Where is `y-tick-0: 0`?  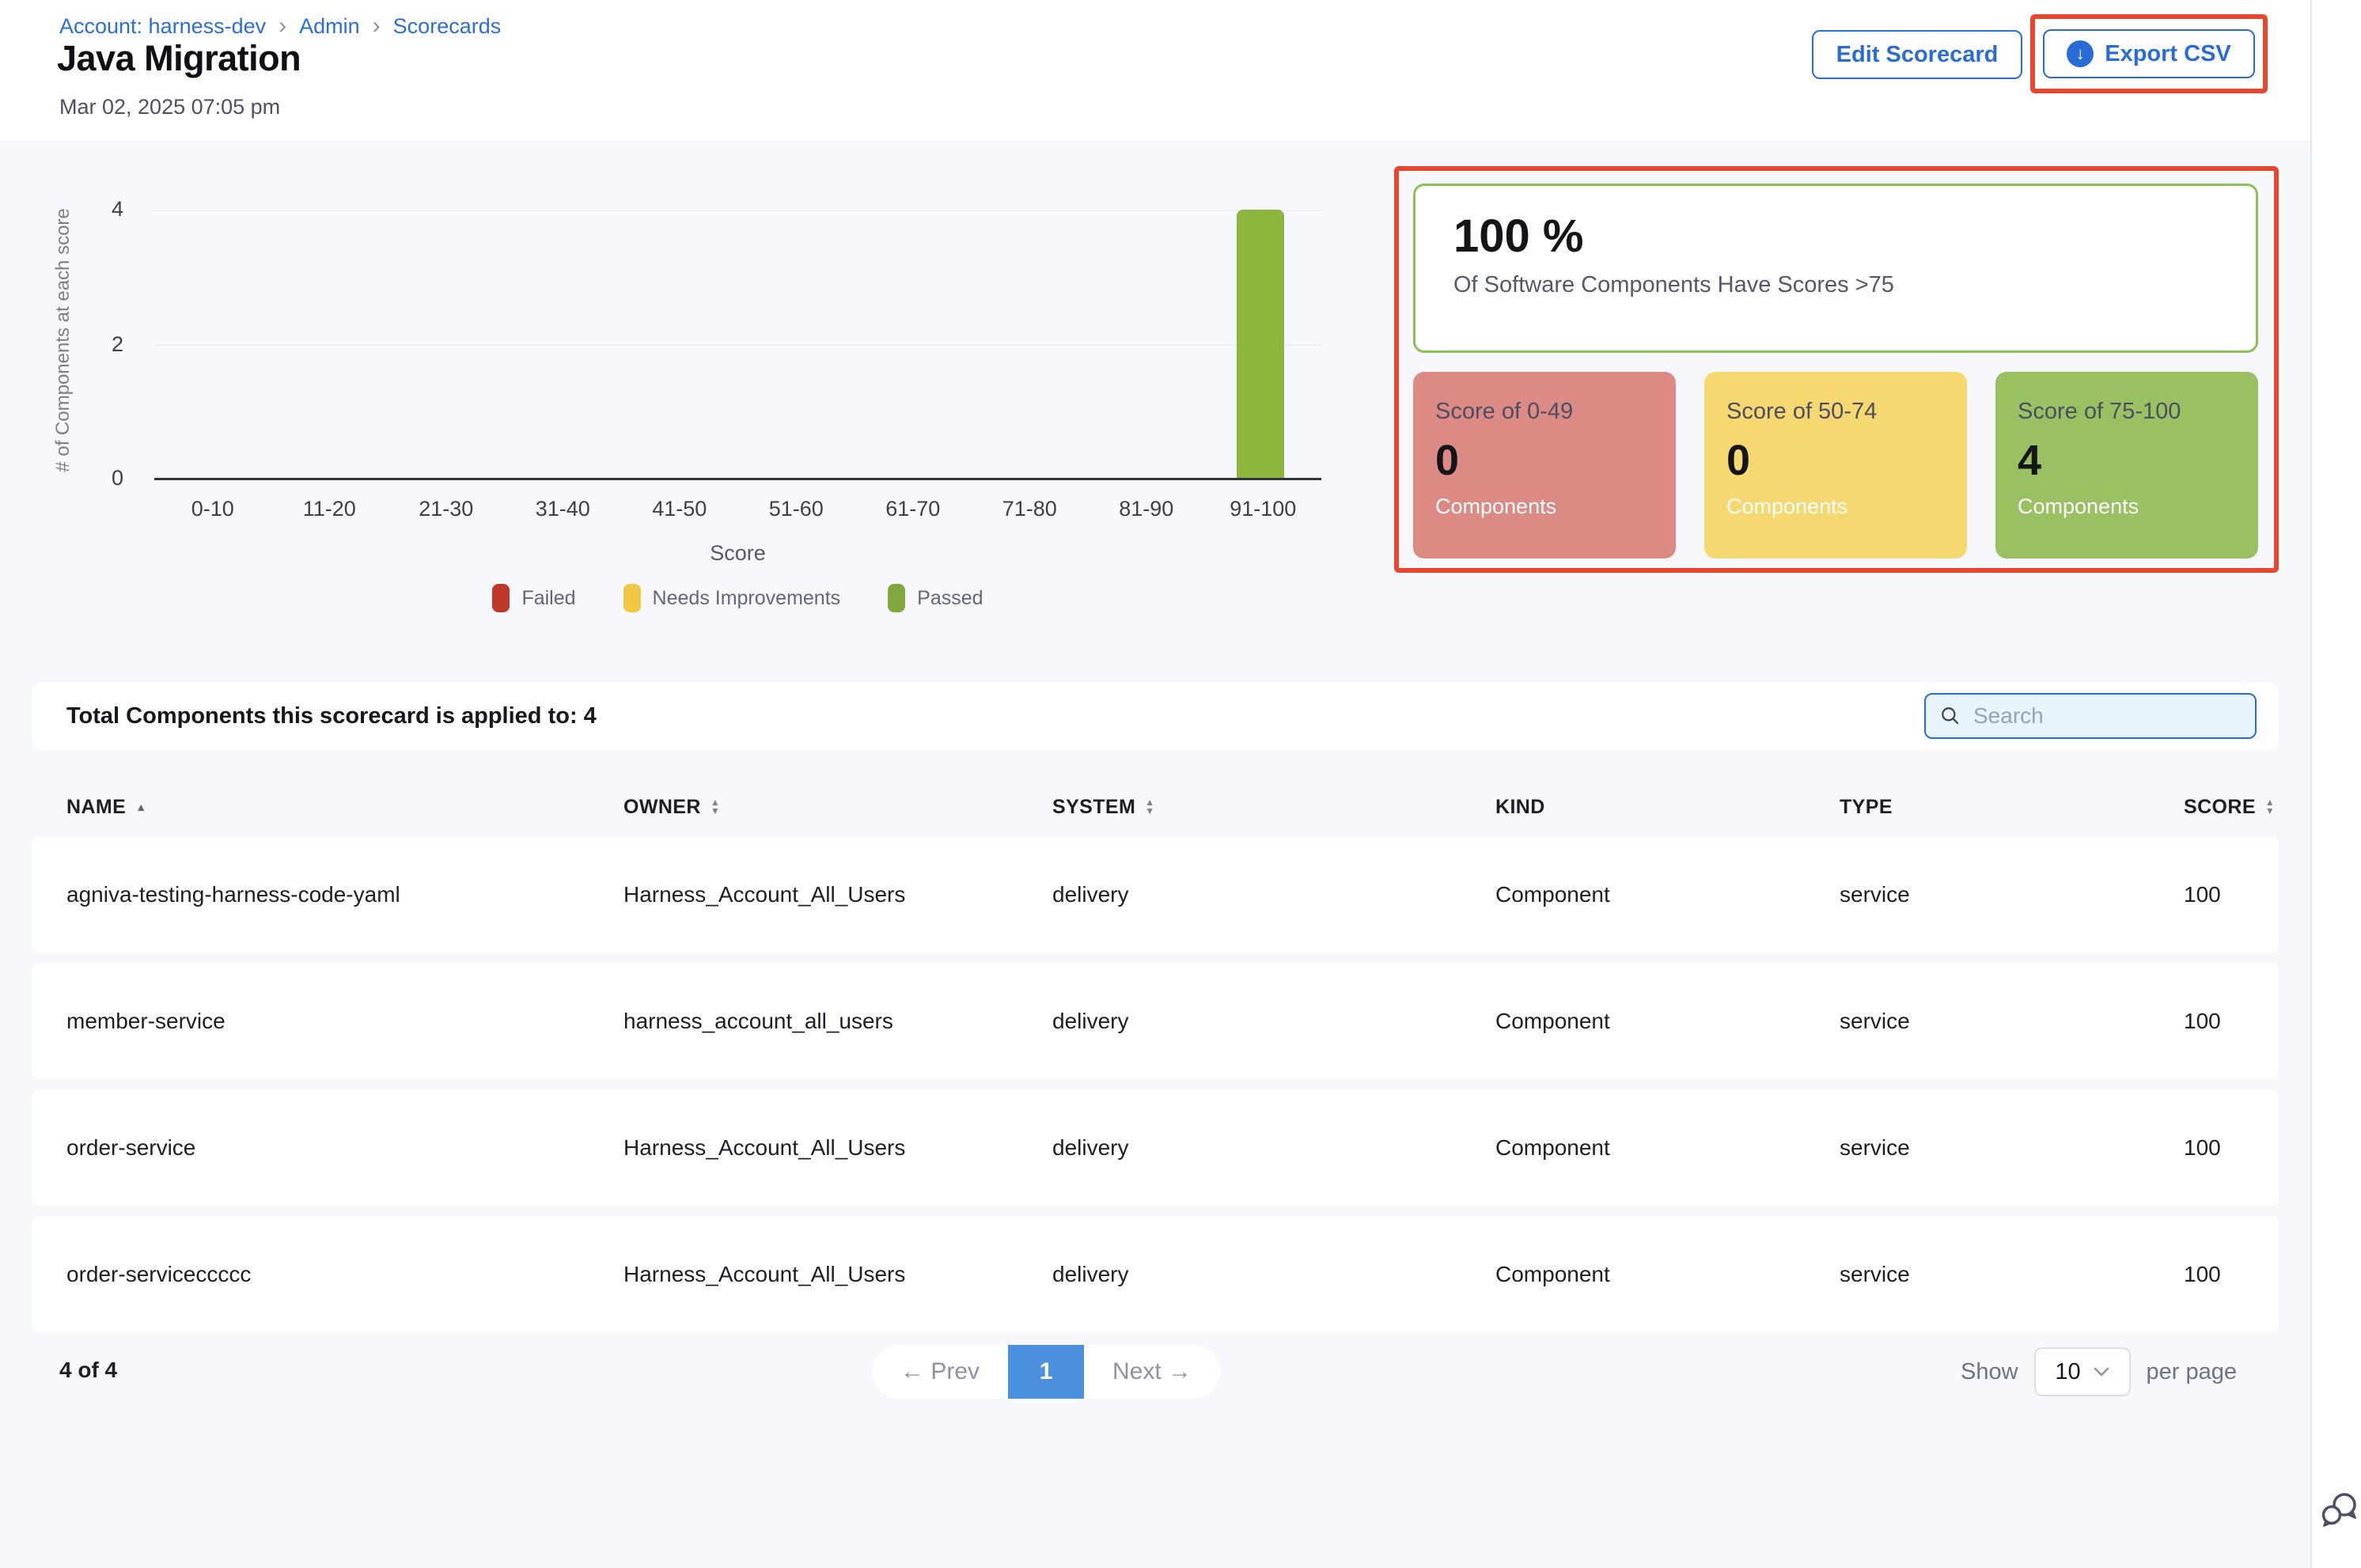 y-tick-0: 0 is located at coordinates (117, 478).